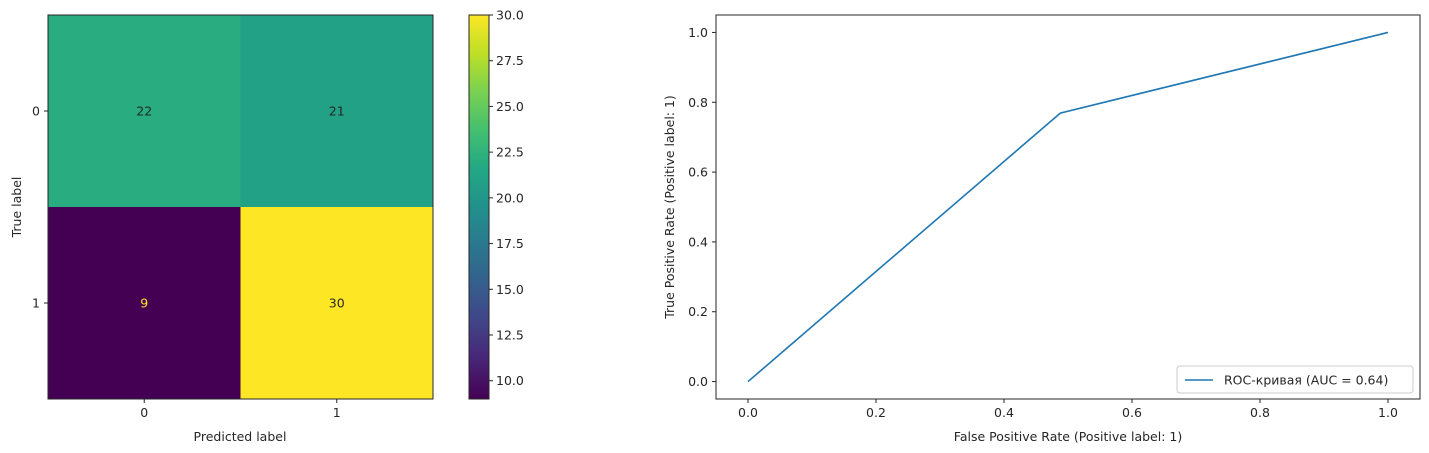 This screenshot has height=453, width=1429. I want to click on roc-ytick-label: 0.2, so click(698, 311).